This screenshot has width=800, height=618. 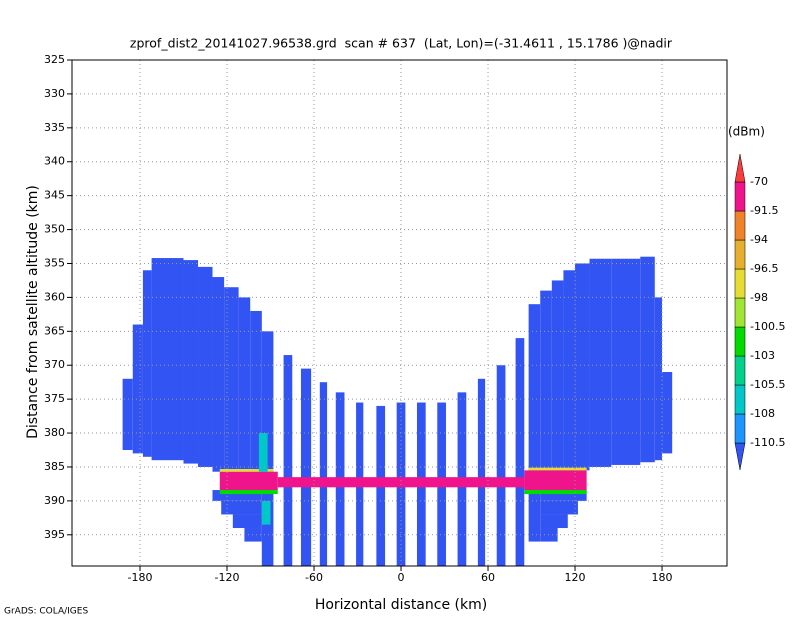 I want to click on colorbar-label: -91.5, so click(x=764, y=210).